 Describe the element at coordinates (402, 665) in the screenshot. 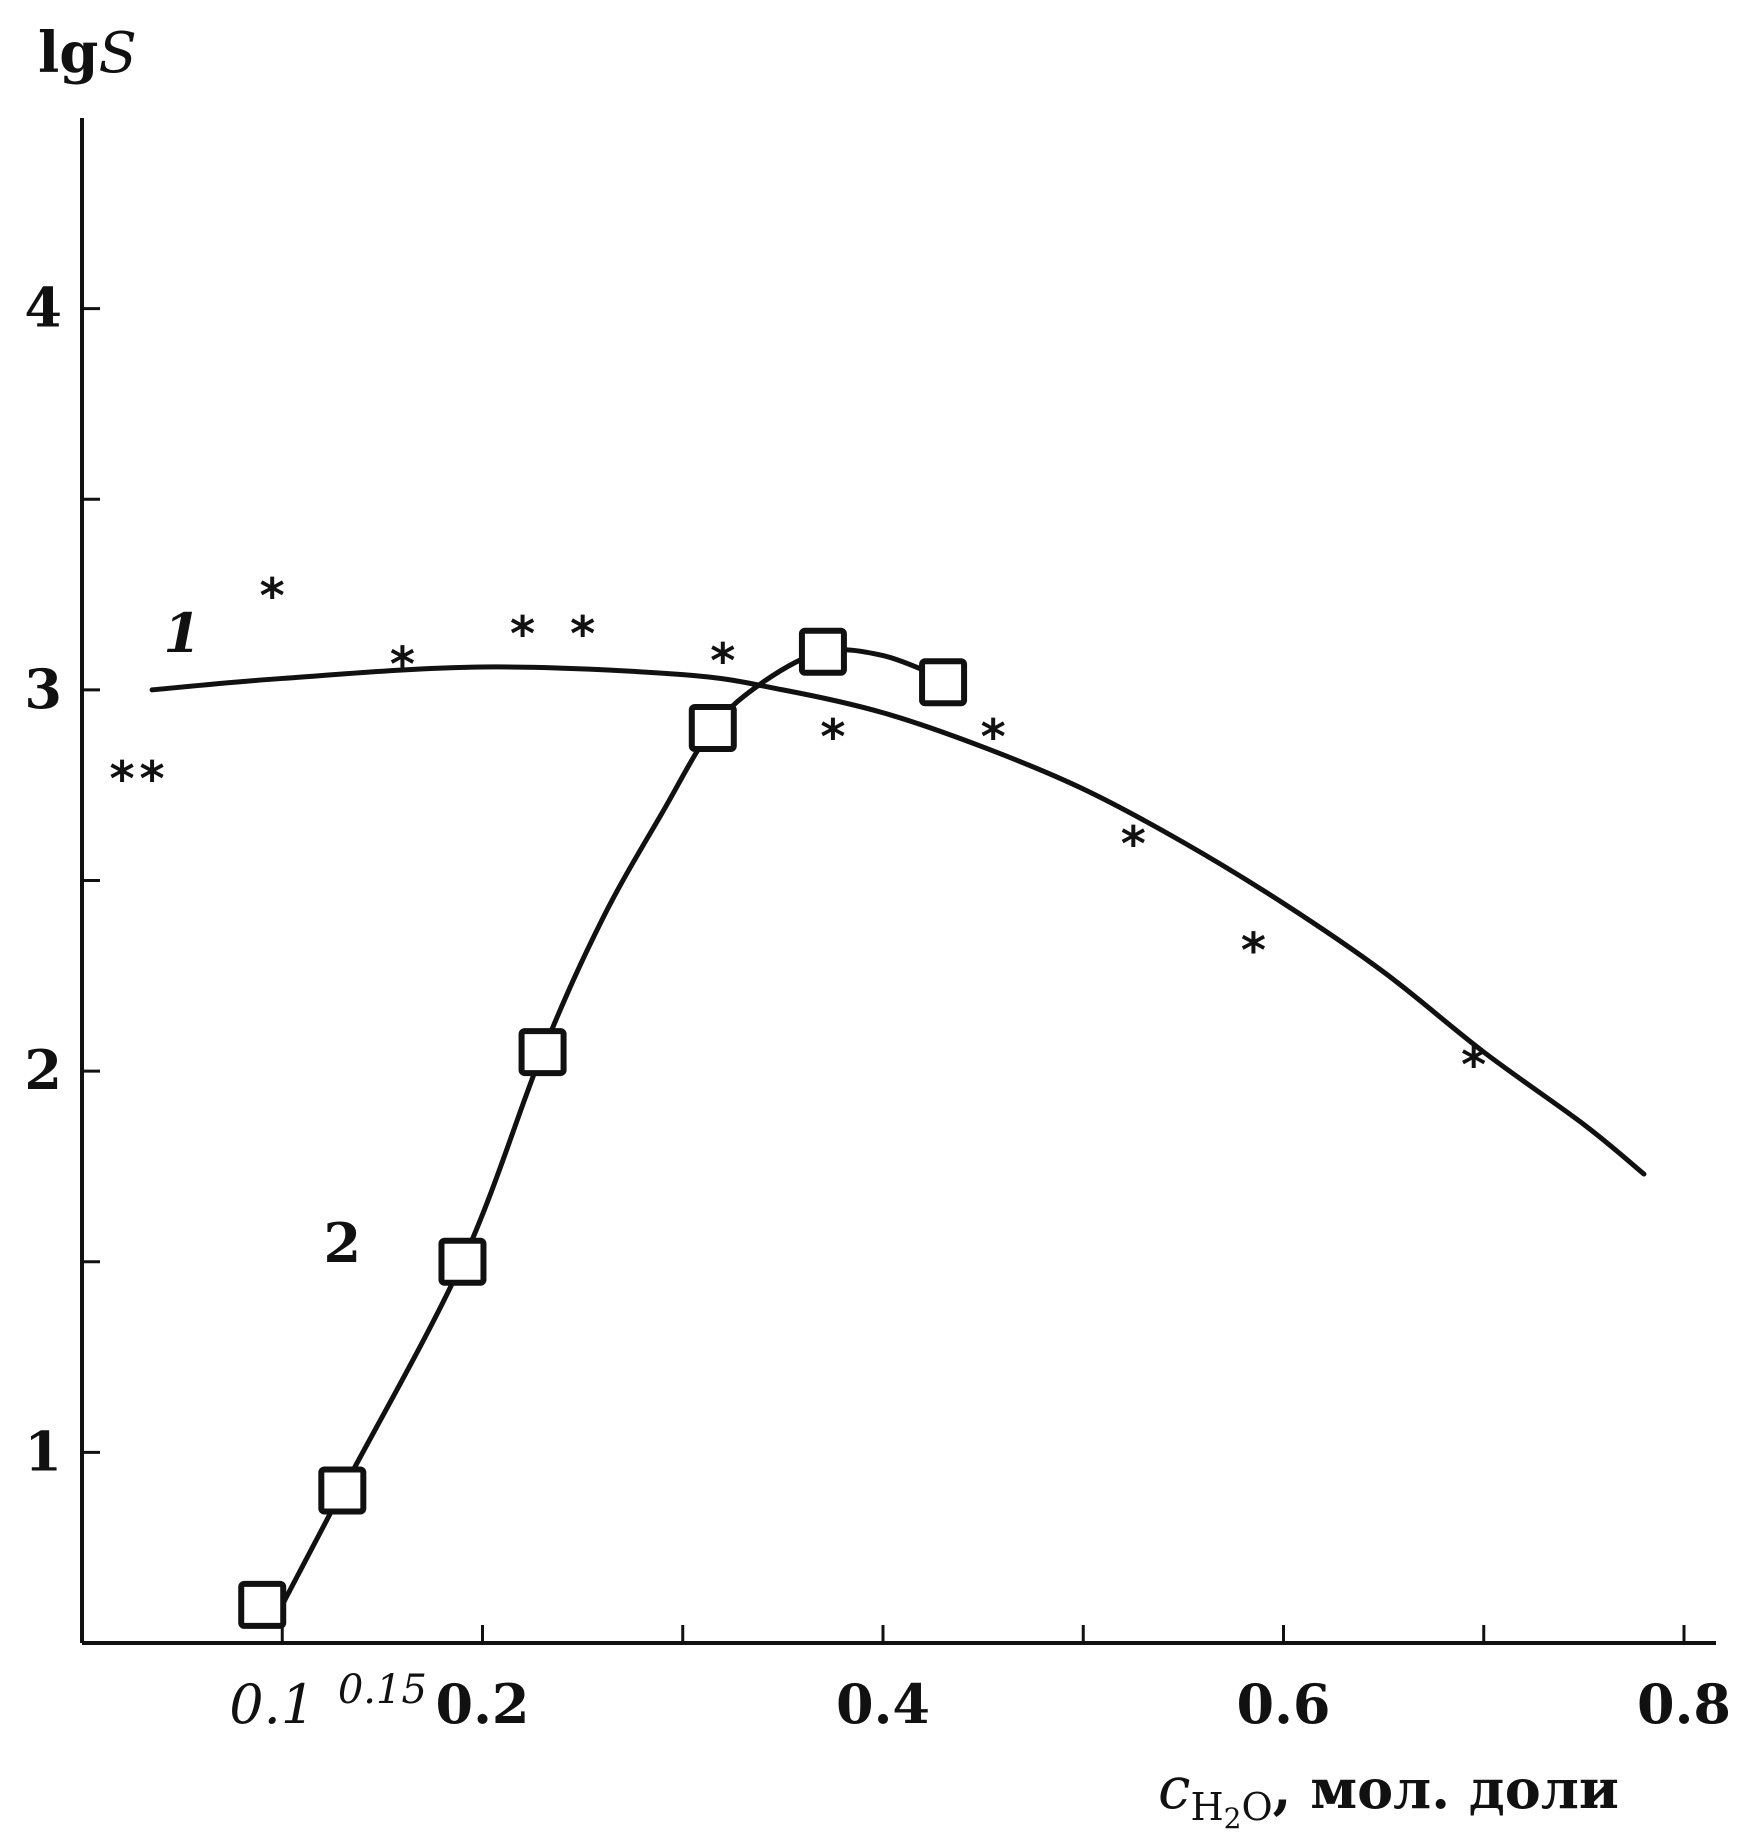

I see `point-series-1-3: *` at that location.